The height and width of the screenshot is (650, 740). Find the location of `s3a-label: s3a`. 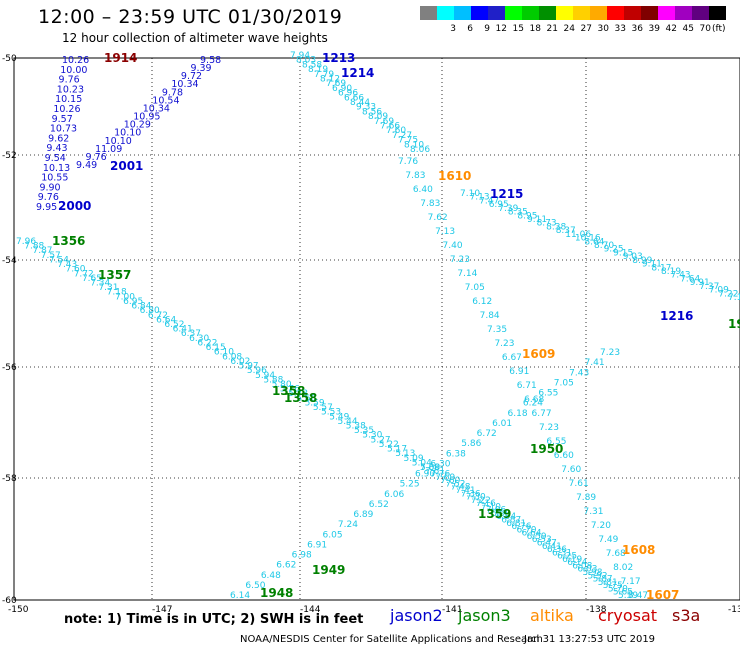

s3a-label: s3a is located at coordinates (686, 615).